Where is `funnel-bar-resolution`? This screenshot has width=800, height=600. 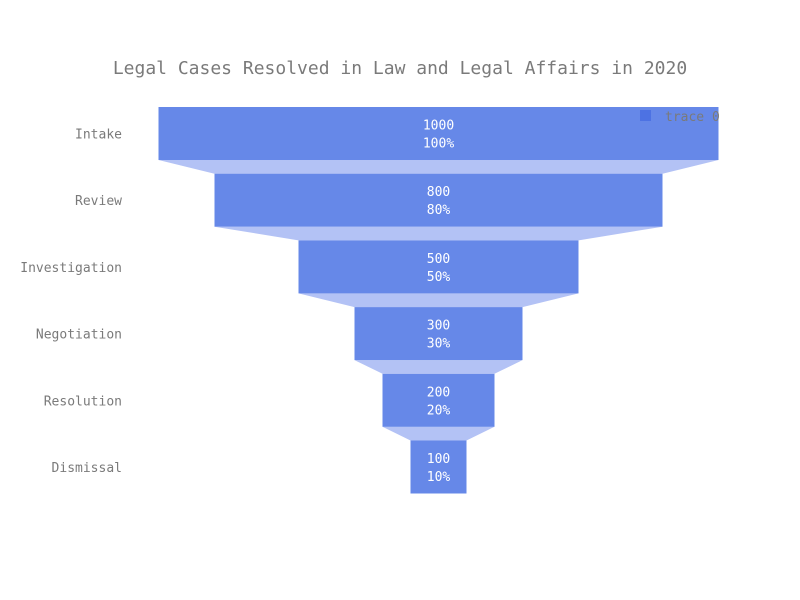
funnel-bar-resolution is located at coordinates (438, 400).